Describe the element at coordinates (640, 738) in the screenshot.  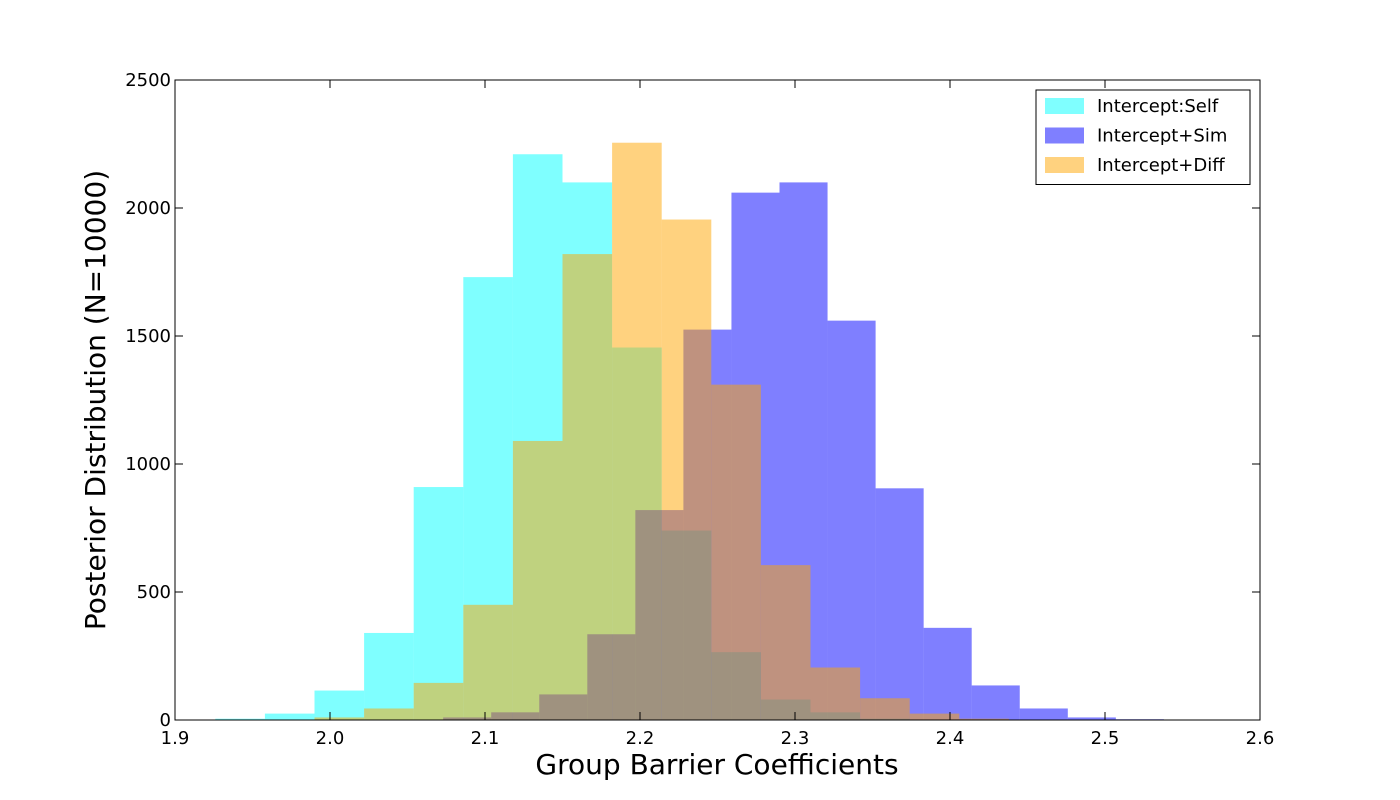
I see `x-tick-label: 2.2` at that location.